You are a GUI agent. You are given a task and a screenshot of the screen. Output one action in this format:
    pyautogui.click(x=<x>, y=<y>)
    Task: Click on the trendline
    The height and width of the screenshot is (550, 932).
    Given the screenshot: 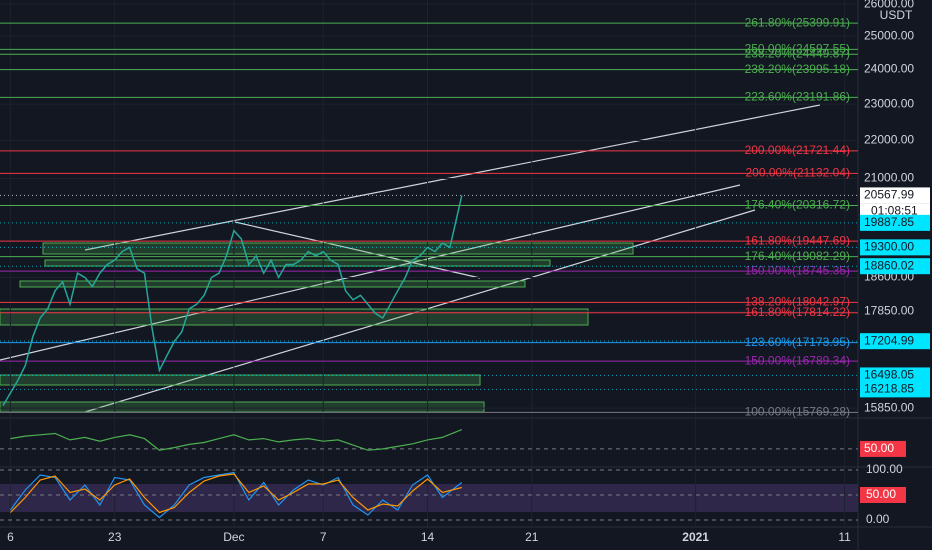 What is the action you would take?
    pyautogui.click(x=357, y=250)
    